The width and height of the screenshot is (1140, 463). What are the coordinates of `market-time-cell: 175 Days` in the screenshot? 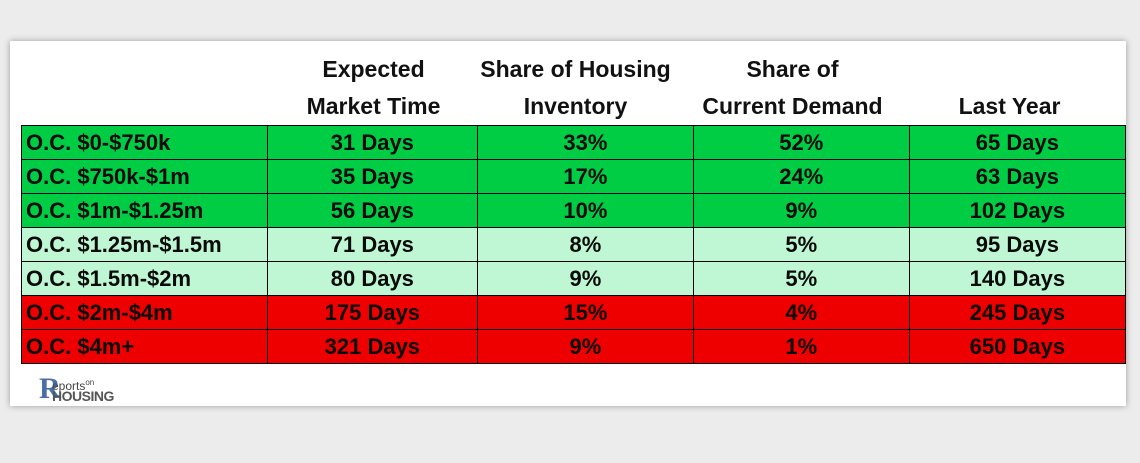 It's located at (372, 312).